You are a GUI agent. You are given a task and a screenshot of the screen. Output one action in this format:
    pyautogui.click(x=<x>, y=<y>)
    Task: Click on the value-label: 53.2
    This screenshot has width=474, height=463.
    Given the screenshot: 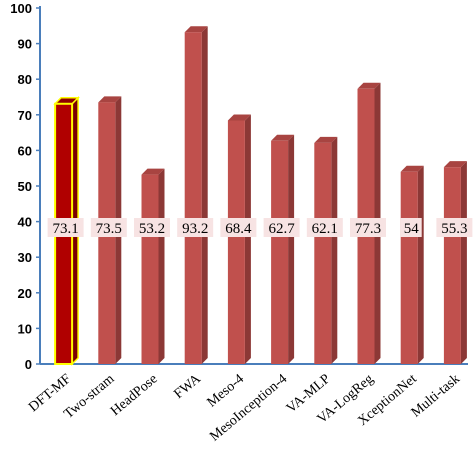 What is the action you would take?
    pyautogui.click(x=152, y=229)
    